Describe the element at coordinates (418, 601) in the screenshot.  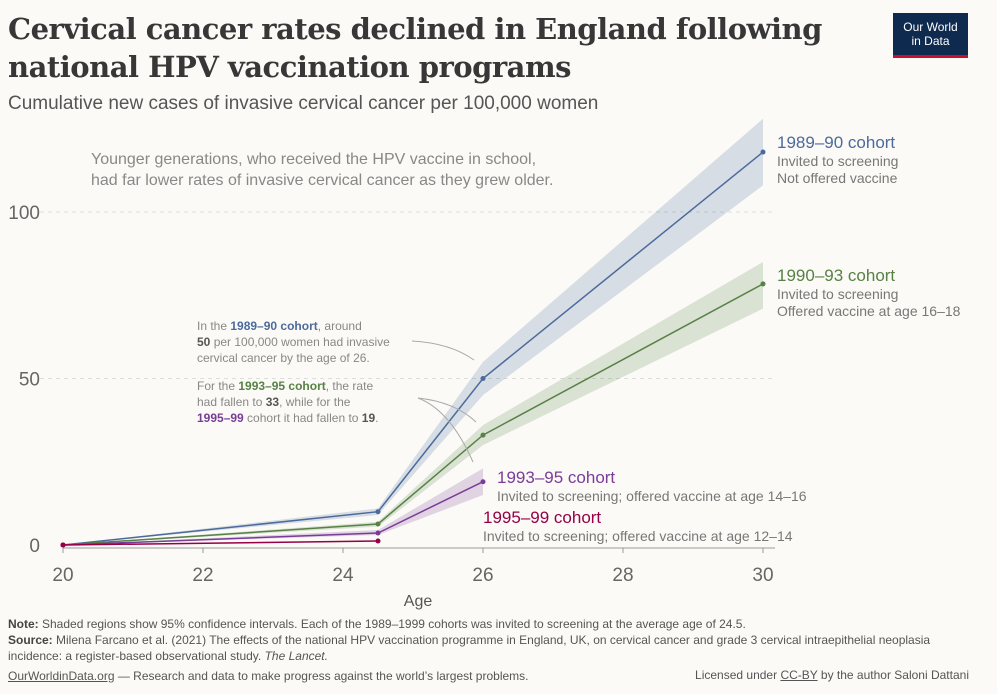
I see `x-axis-label: Age` at that location.